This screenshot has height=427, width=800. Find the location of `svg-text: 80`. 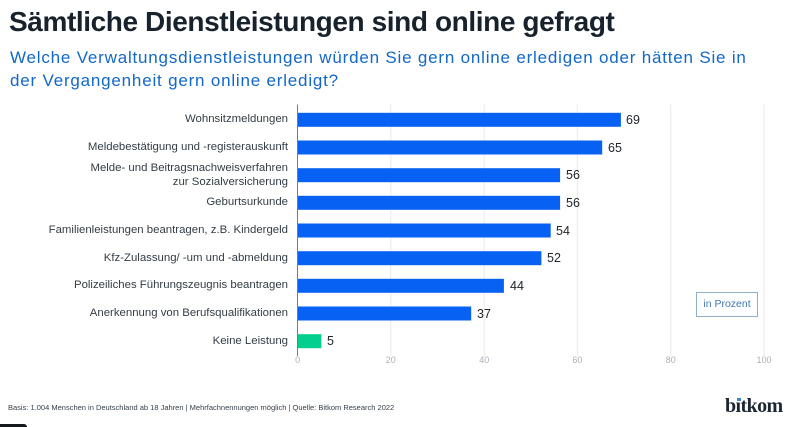

svg-text: 80 is located at coordinates (671, 360).